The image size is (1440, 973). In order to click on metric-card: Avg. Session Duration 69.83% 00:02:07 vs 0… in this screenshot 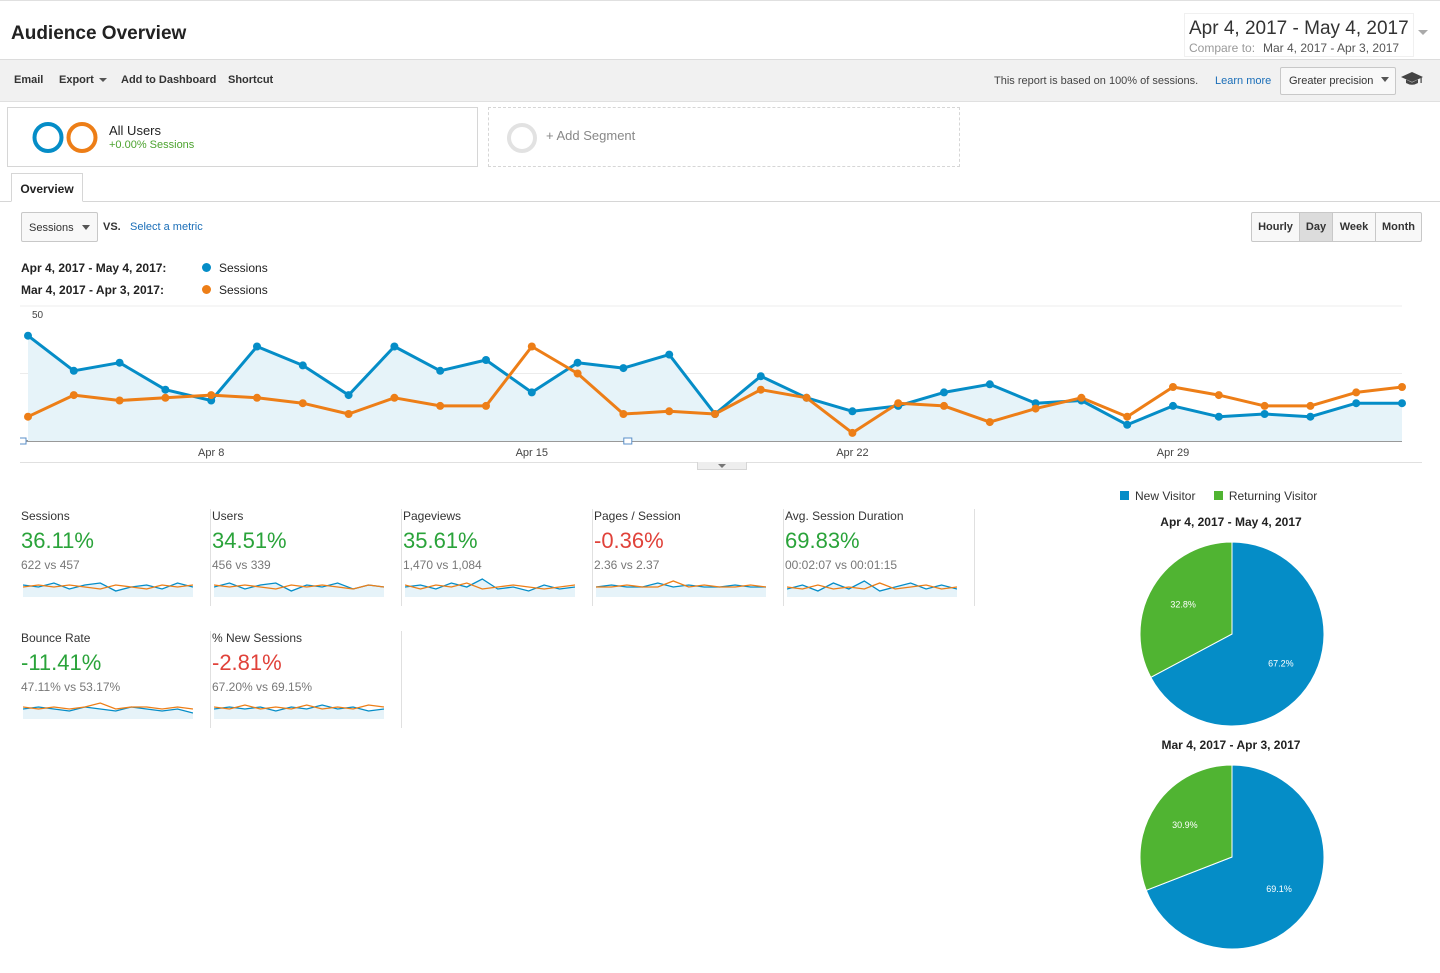, I will do `click(880, 558)`.